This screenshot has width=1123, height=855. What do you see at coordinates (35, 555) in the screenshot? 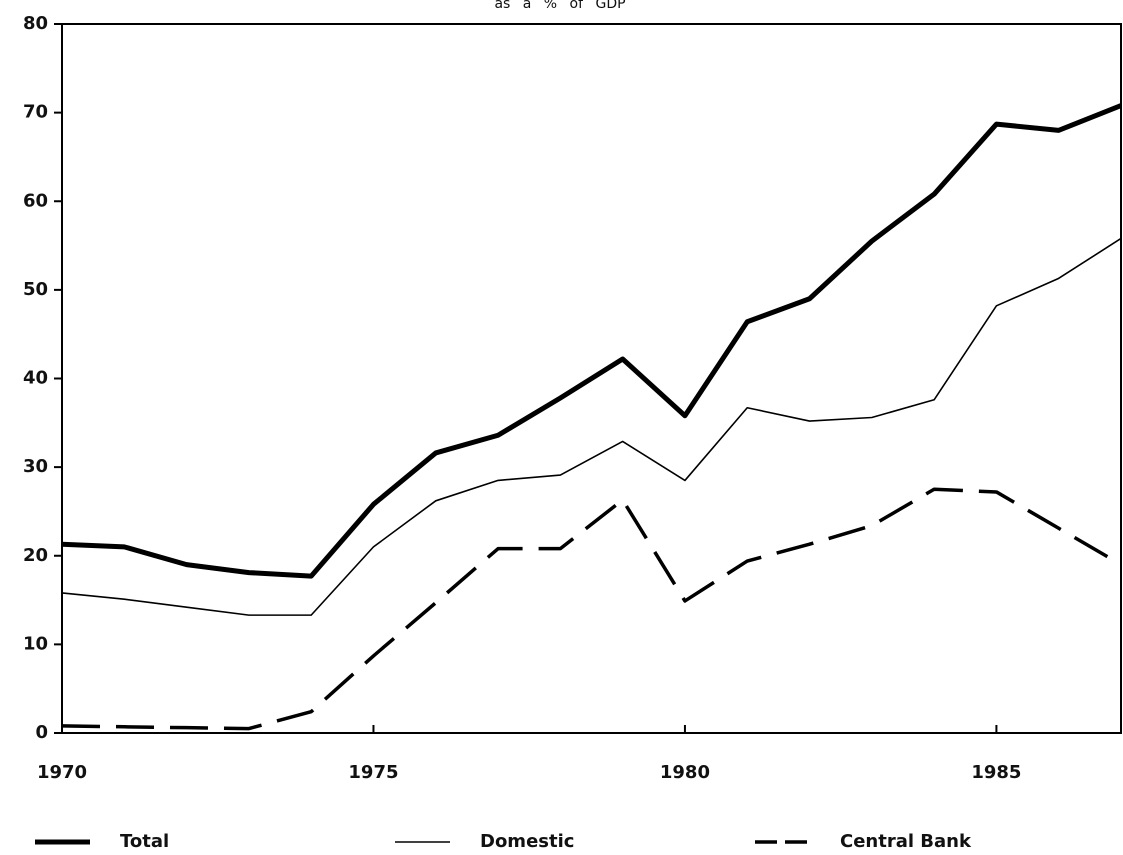
I see `y-tick-label: 20` at bounding box center [35, 555].